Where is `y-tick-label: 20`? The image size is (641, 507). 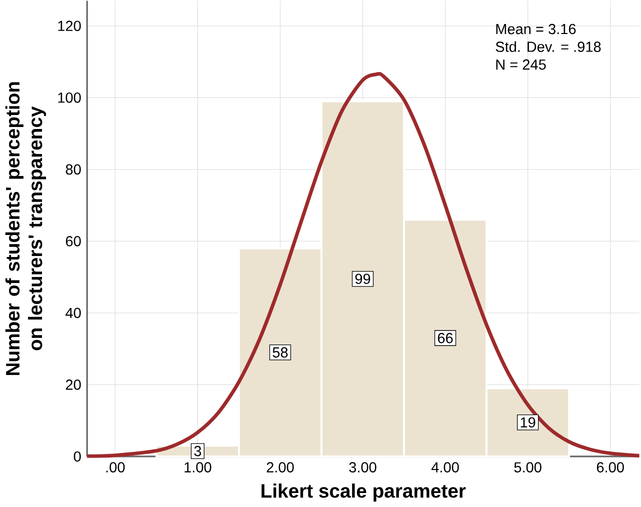 y-tick-label: 20 is located at coordinates (73, 385).